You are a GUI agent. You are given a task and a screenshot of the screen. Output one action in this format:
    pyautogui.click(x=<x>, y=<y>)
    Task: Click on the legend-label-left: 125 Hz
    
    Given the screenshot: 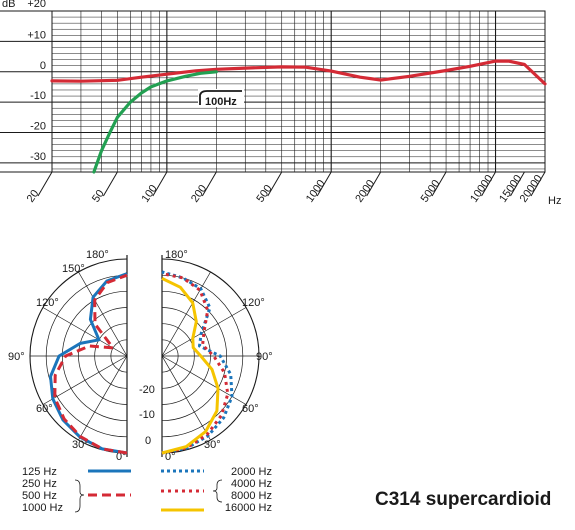 What is the action you would take?
    pyautogui.click(x=39, y=472)
    